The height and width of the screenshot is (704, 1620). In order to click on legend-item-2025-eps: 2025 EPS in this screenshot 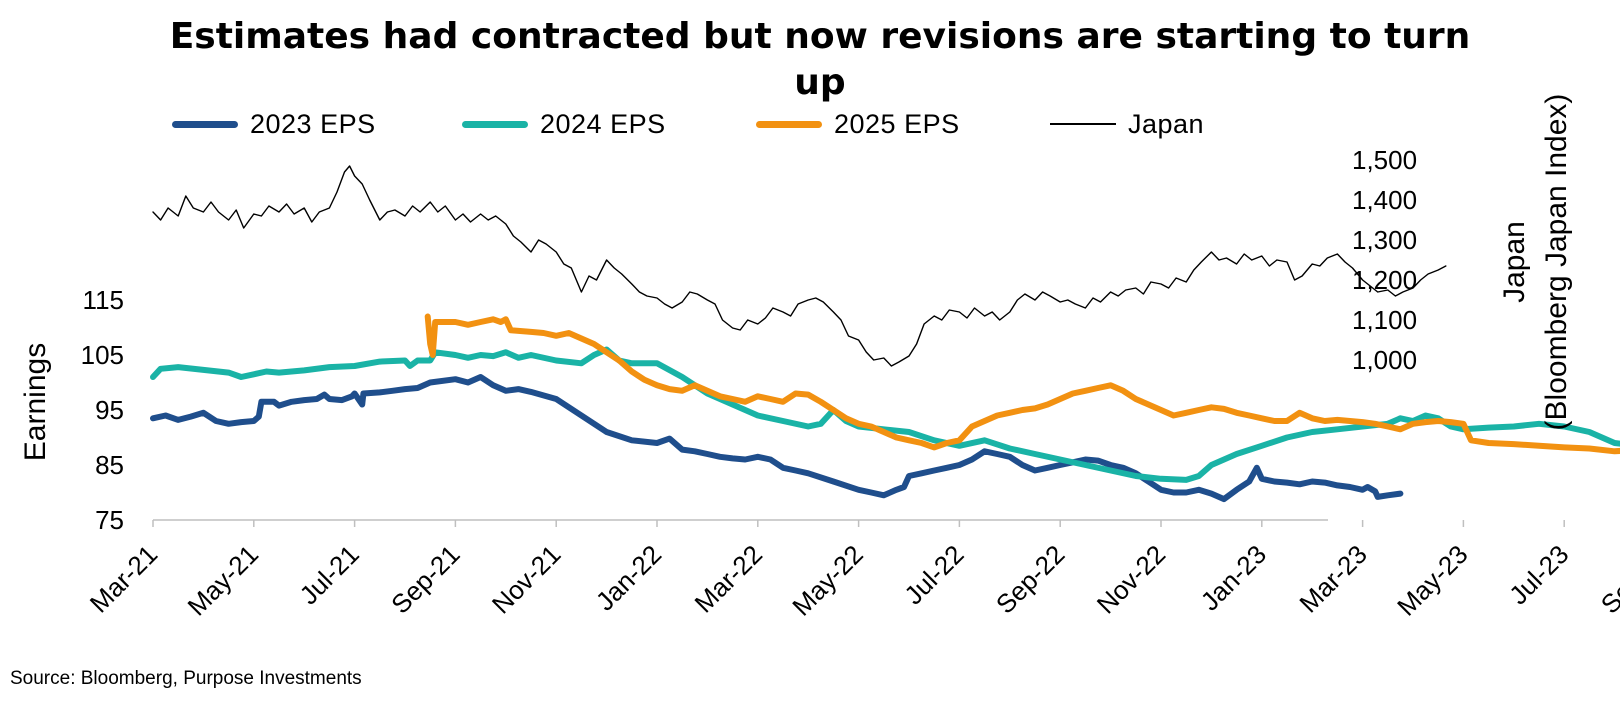, I will do `click(858, 124)`.